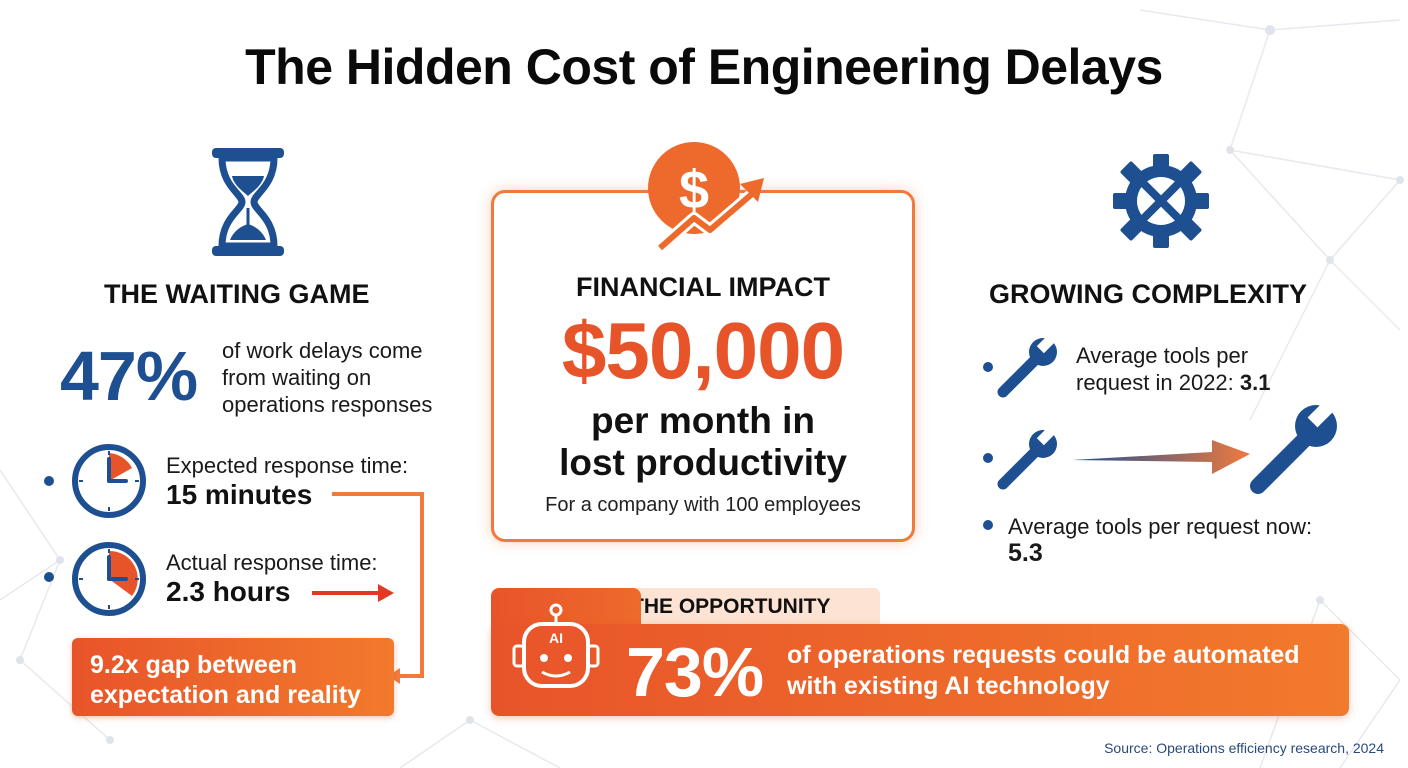 The width and height of the screenshot is (1408, 768). I want to click on financial-impact-card, so click(703, 366).